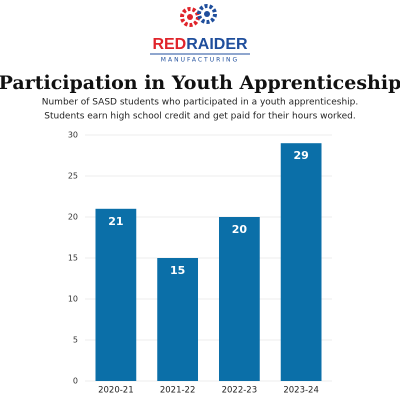 The image size is (400, 400). I want to click on y-tick-label: 15, so click(73, 258).